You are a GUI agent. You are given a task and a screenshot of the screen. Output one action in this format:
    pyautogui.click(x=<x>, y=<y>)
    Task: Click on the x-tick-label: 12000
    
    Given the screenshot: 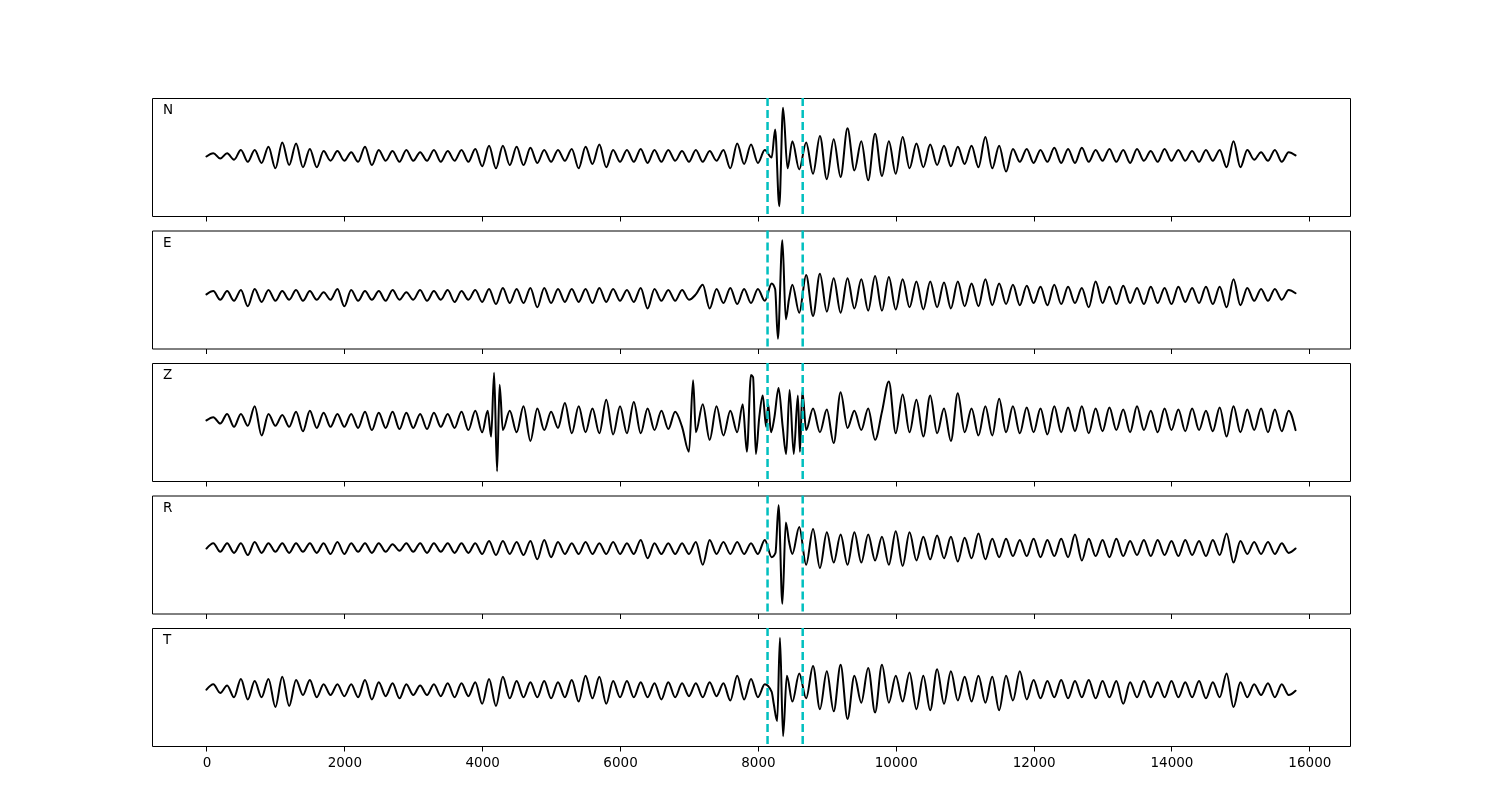 What is the action you would take?
    pyautogui.click(x=1034, y=761)
    